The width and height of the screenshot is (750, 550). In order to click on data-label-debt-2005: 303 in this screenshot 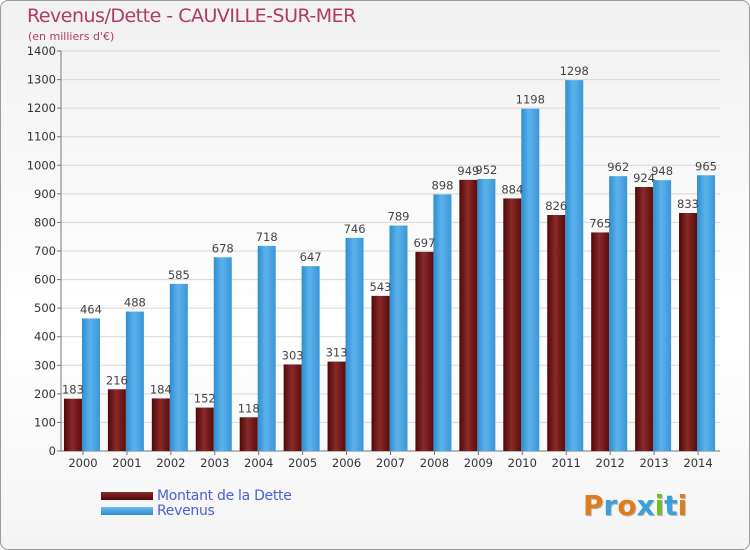, I will do `click(293, 355)`.